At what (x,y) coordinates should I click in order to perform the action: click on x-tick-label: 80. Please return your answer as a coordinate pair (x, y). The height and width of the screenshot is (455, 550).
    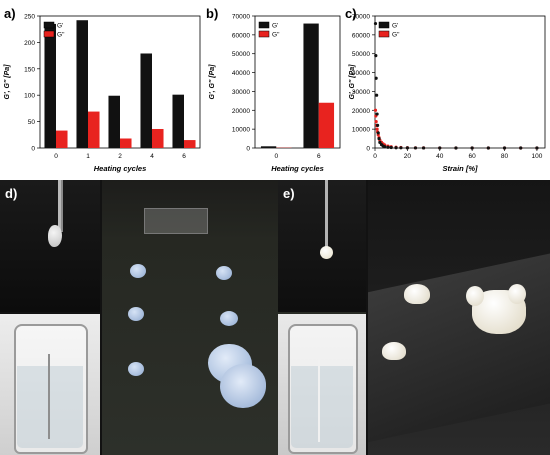
    Looking at the image, I should click on (505, 156).